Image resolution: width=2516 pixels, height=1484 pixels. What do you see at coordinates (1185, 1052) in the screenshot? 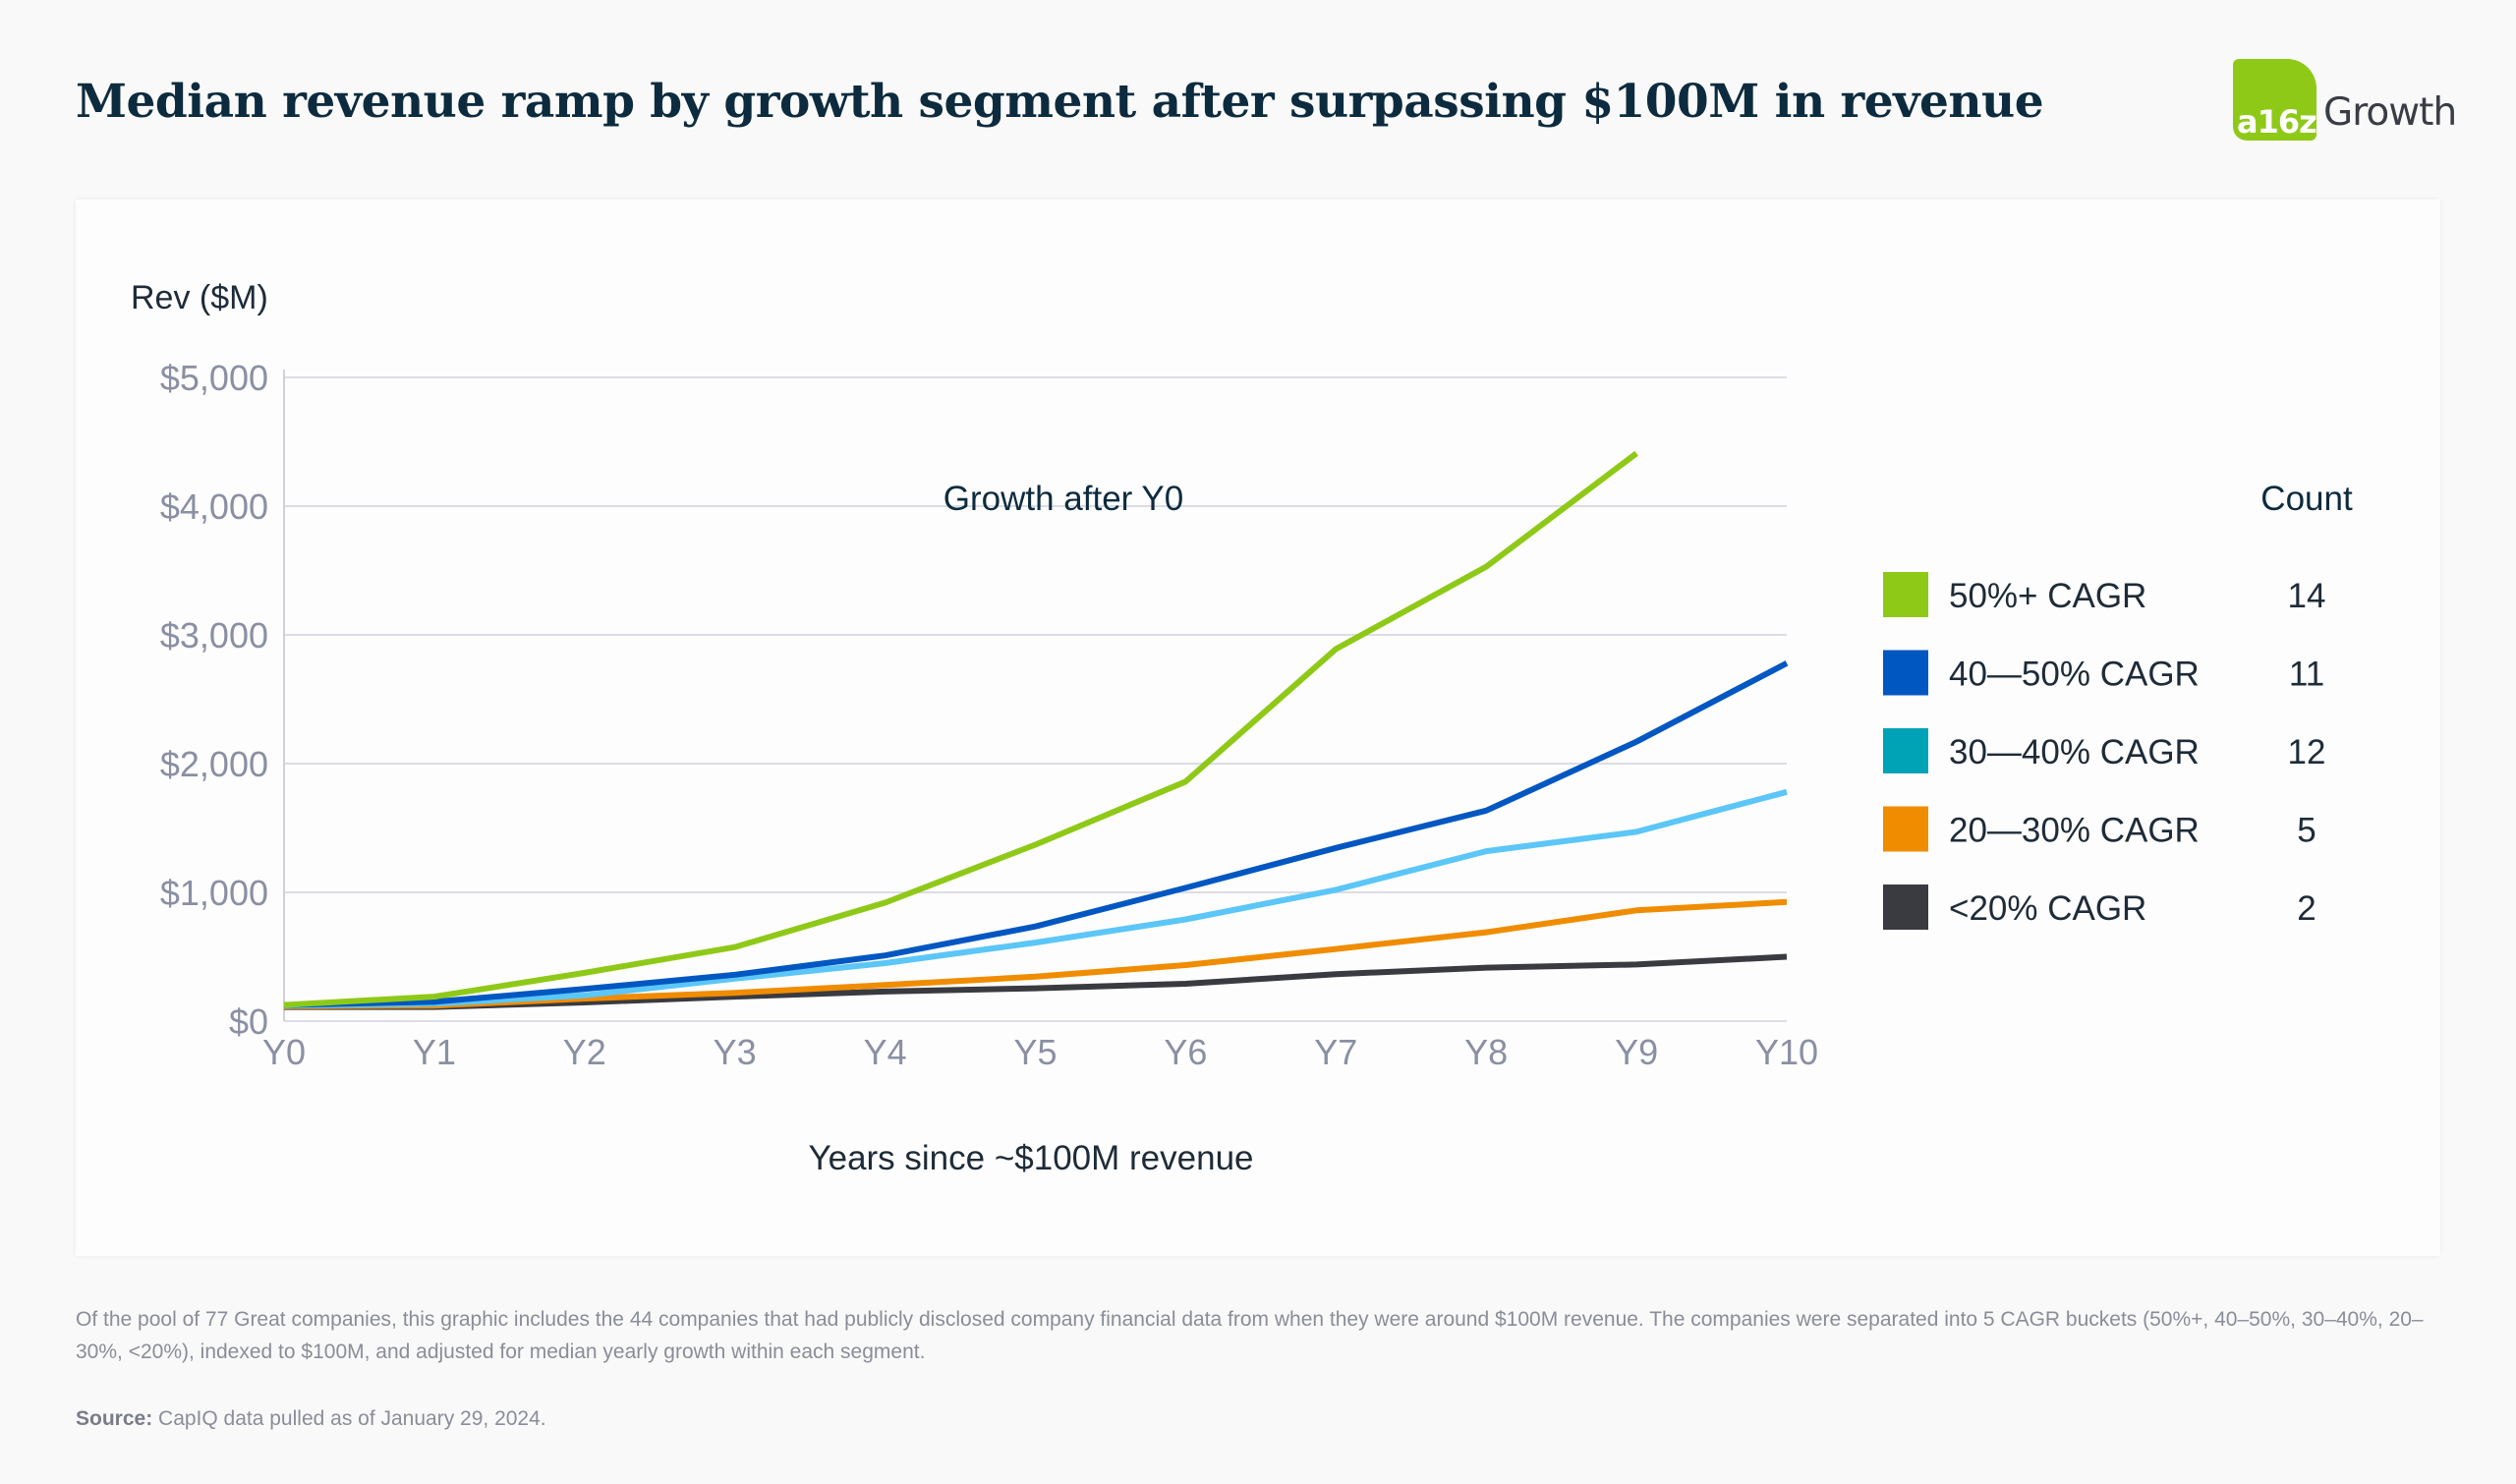
I see `x-tick-label: Y6` at bounding box center [1185, 1052].